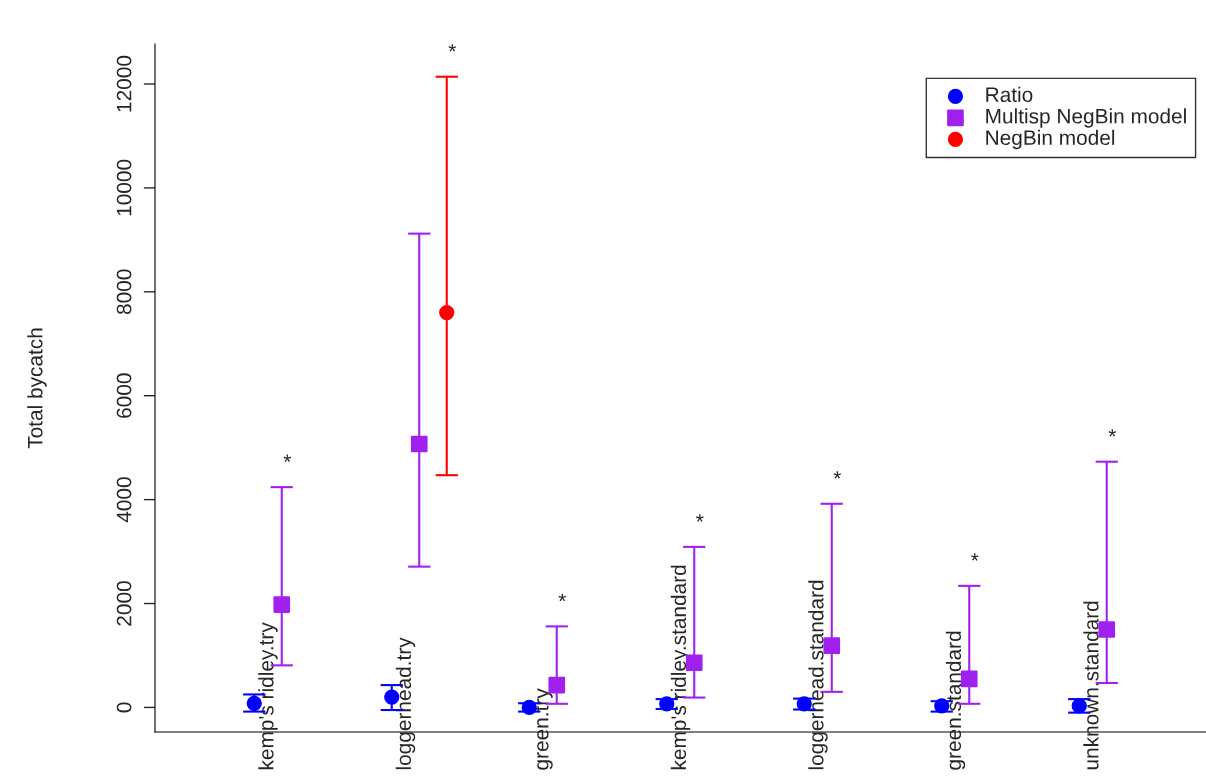 This screenshot has height=776, width=1206. What do you see at coordinates (1091, 685) in the screenshot?
I see `x-tick-label: unknown.standard` at bounding box center [1091, 685].